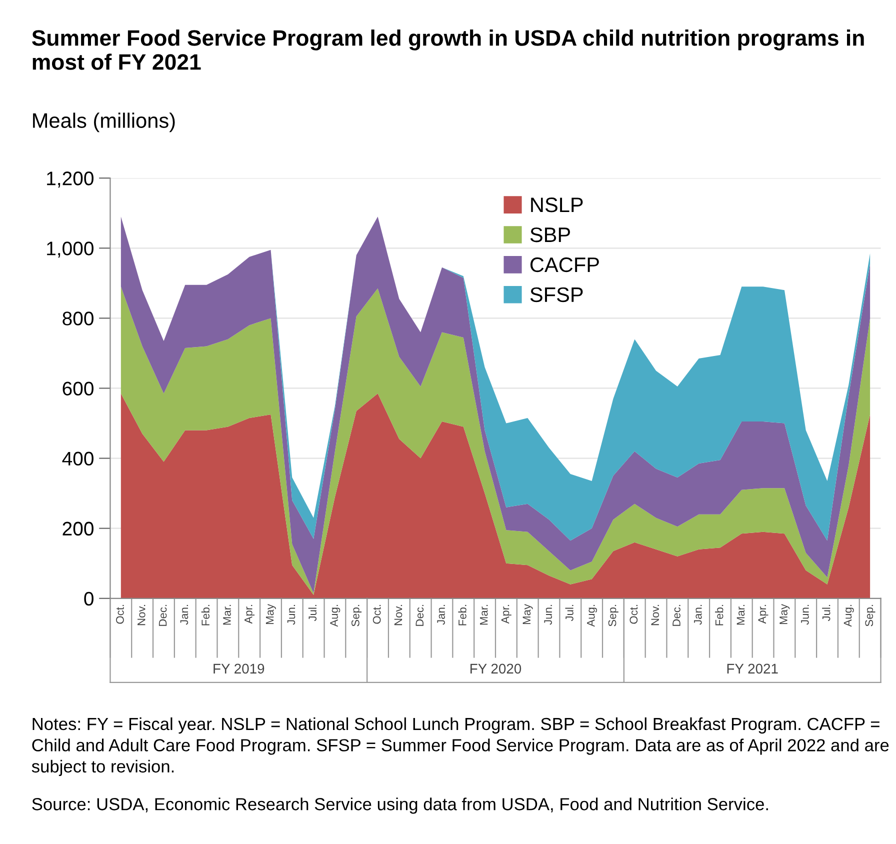 The image size is (896, 844). What do you see at coordinates (550, 234) in the screenshot?
I see `legend-label: SBP` at bounding box center [550, 234].